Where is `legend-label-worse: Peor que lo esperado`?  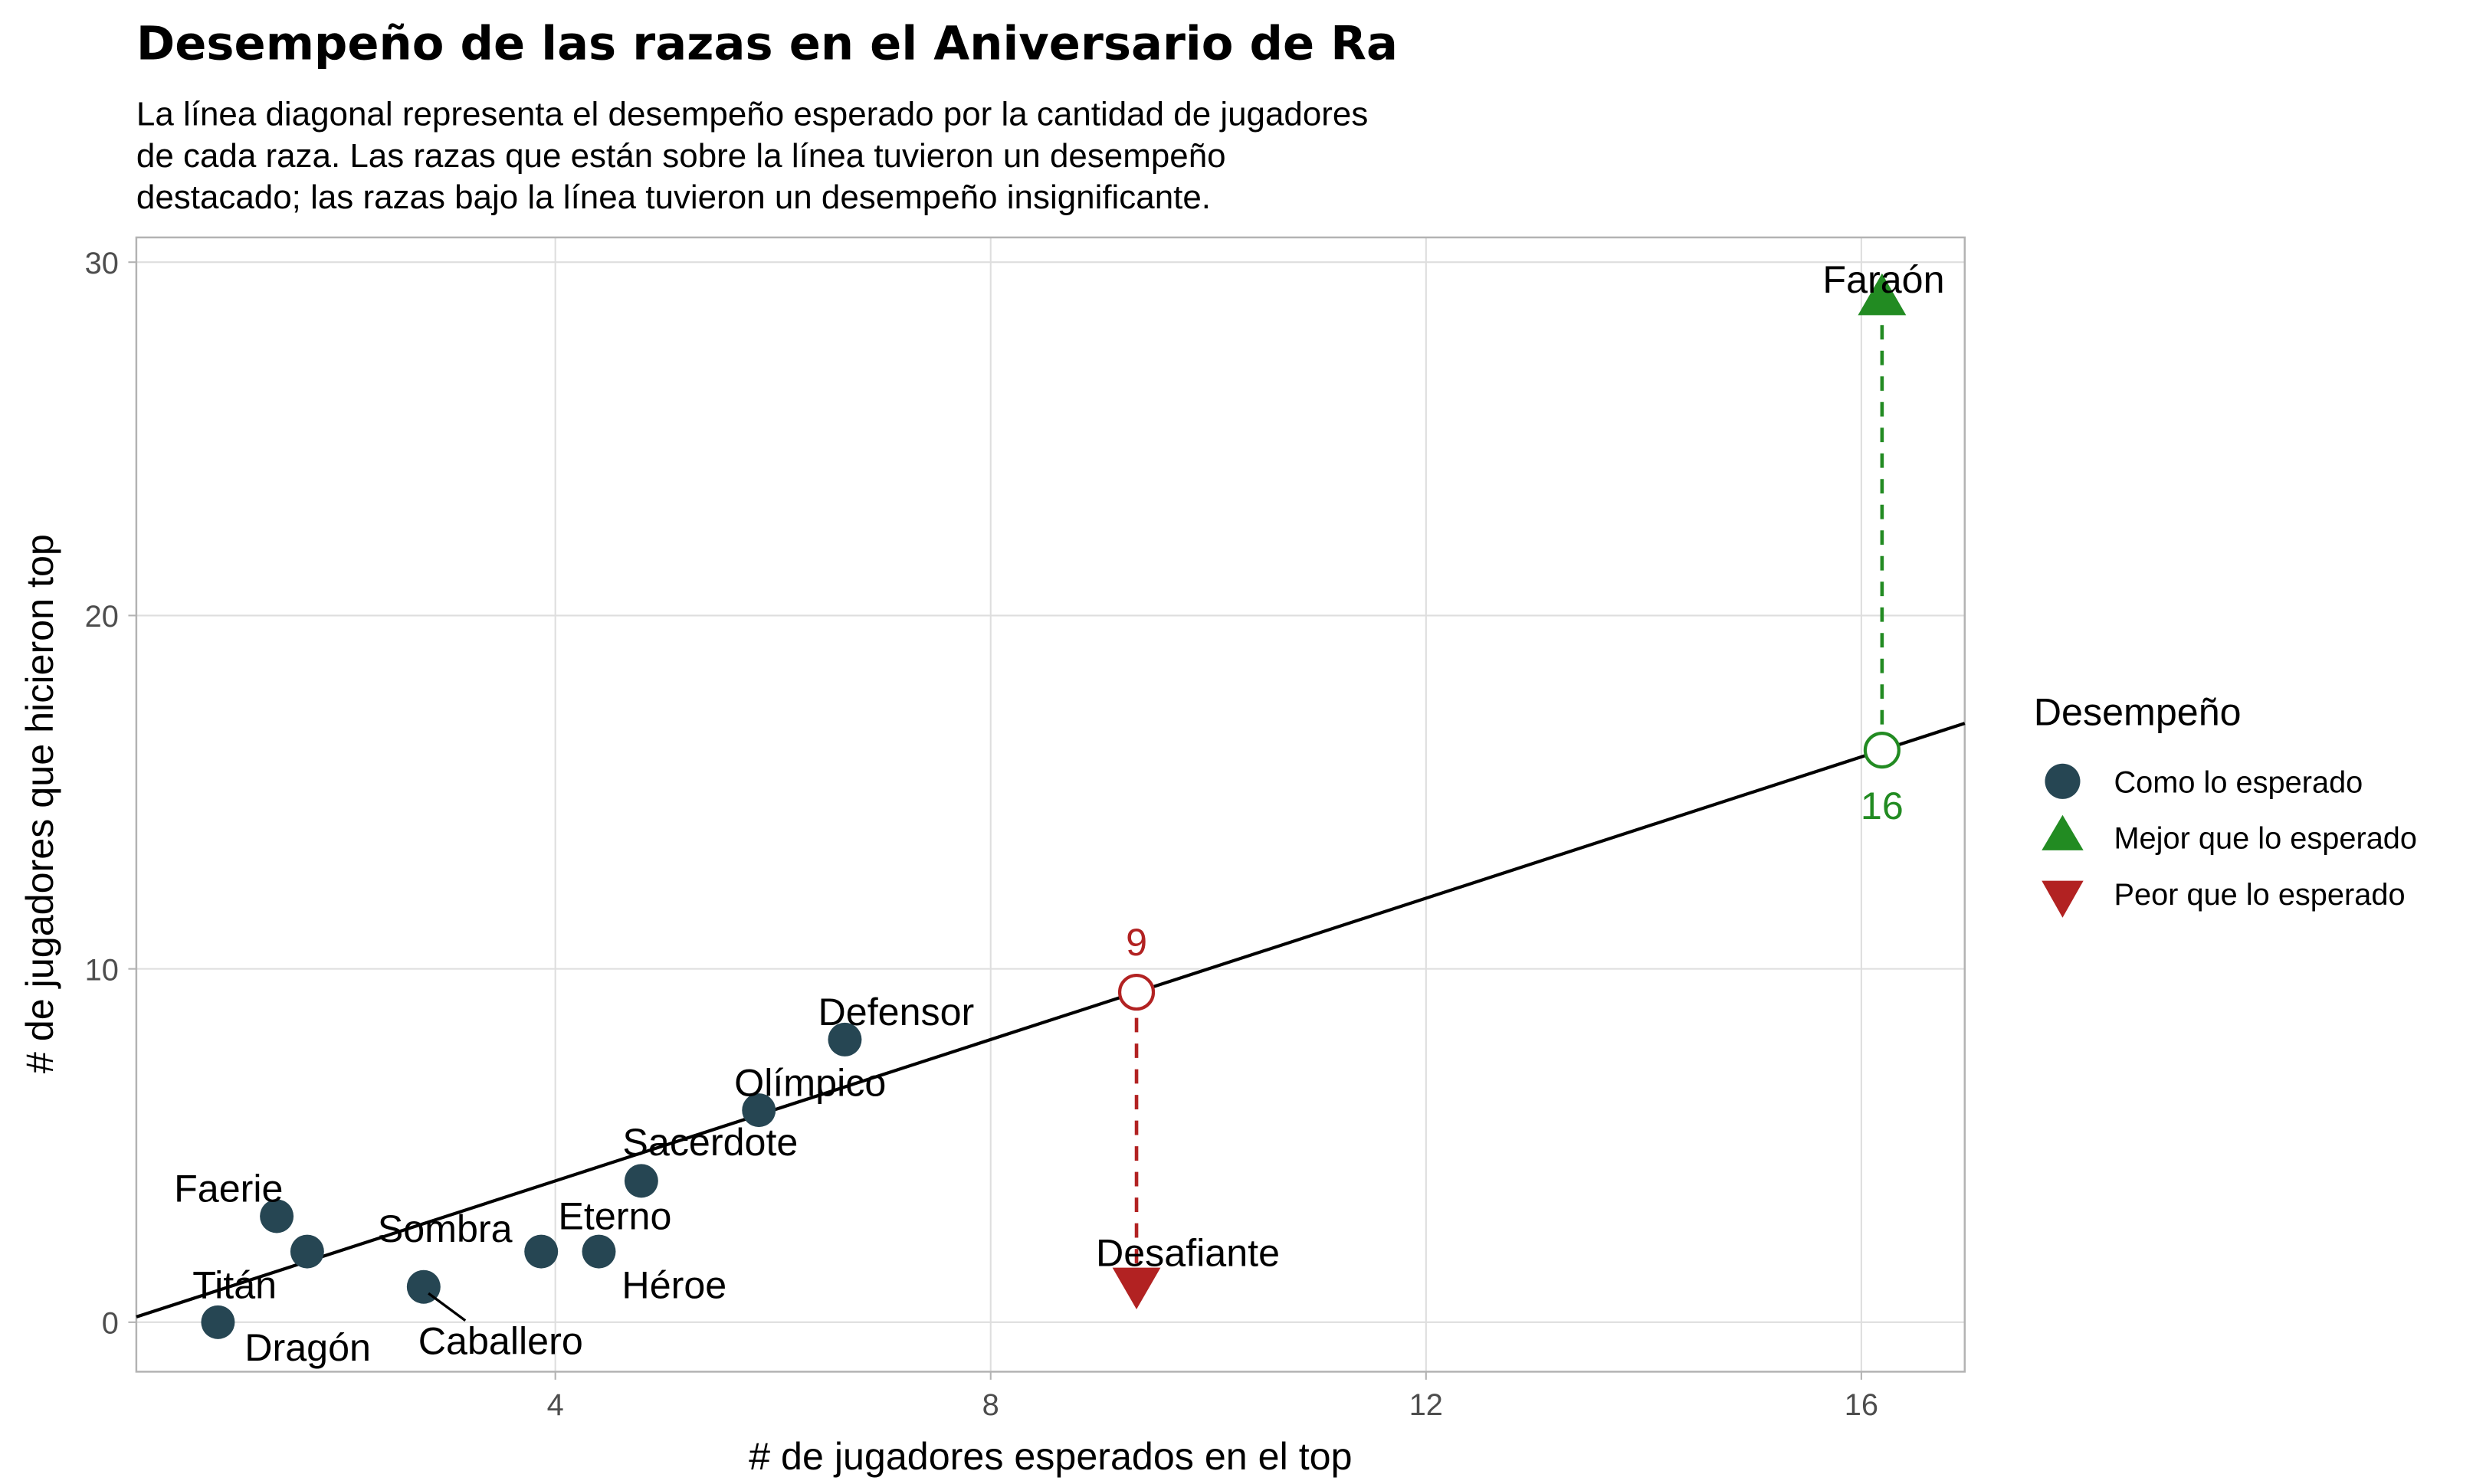 legend-label-worse: Peor que lo esperado is located at coordinates (2259, 895).